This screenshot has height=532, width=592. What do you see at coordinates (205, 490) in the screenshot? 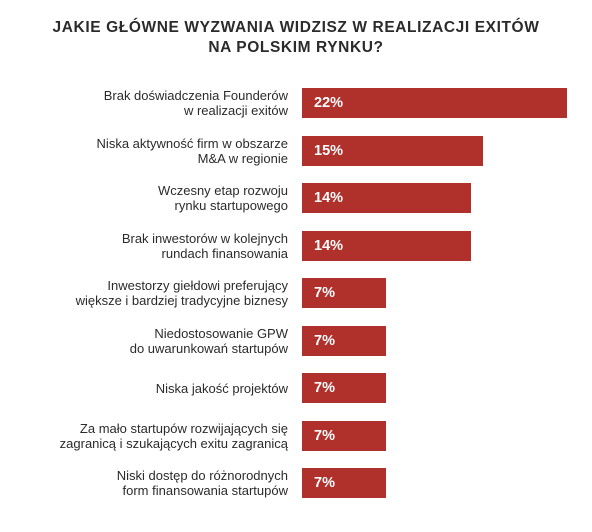
I see `category-label-line: form finansowania startupów` at bounding box center [205, 490].